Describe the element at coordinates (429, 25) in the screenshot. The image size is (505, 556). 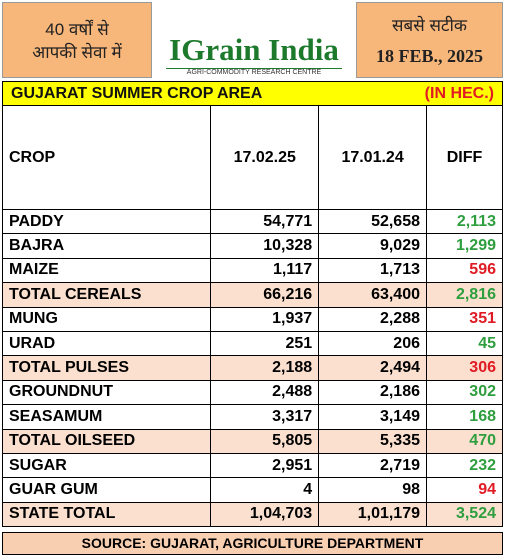
I see `slogan: सबसे सटीक` at that location.